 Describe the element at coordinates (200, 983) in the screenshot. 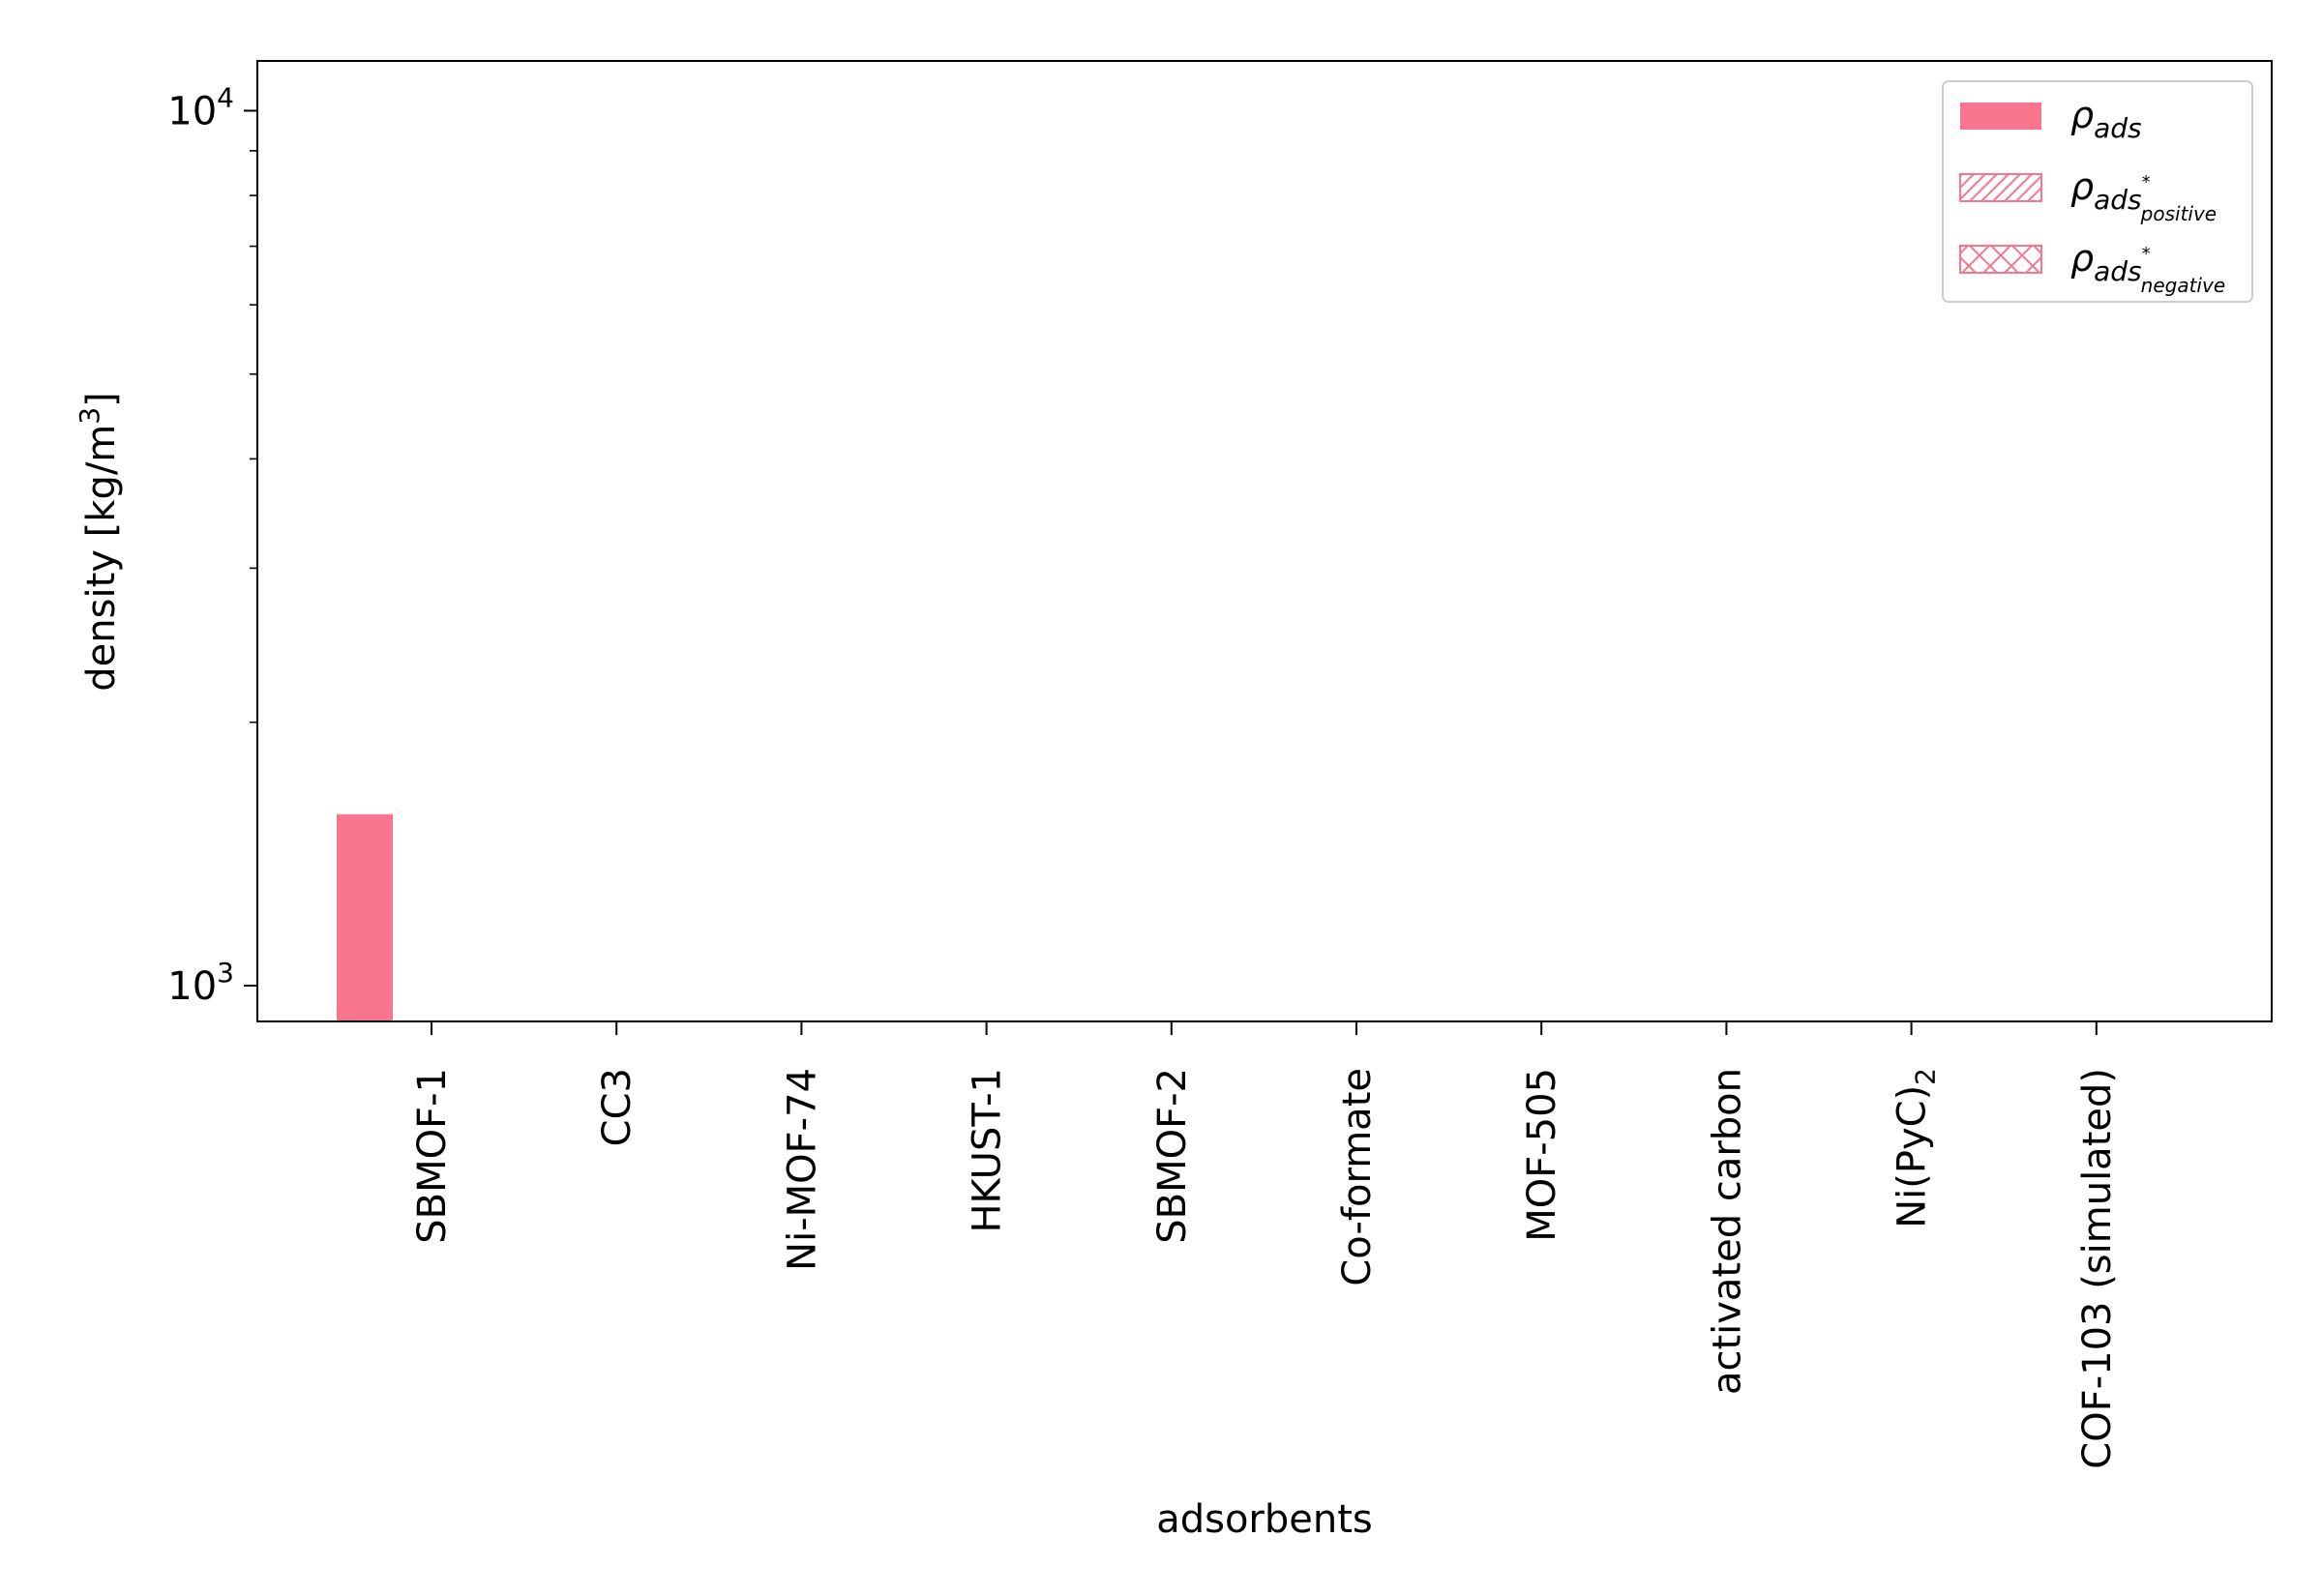

I see `y-tick-label-0: 10³` at that location.